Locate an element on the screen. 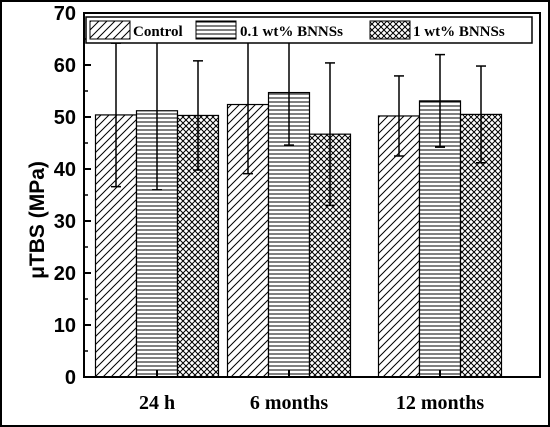 The image size is (550, 427). x-tick-label: 12 months is located at coordinates (440, 403).